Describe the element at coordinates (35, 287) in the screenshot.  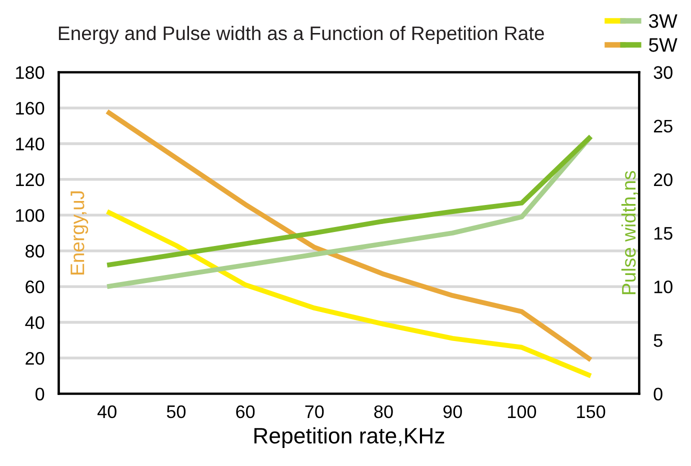
I see `y-tick-label: 60` at that location.